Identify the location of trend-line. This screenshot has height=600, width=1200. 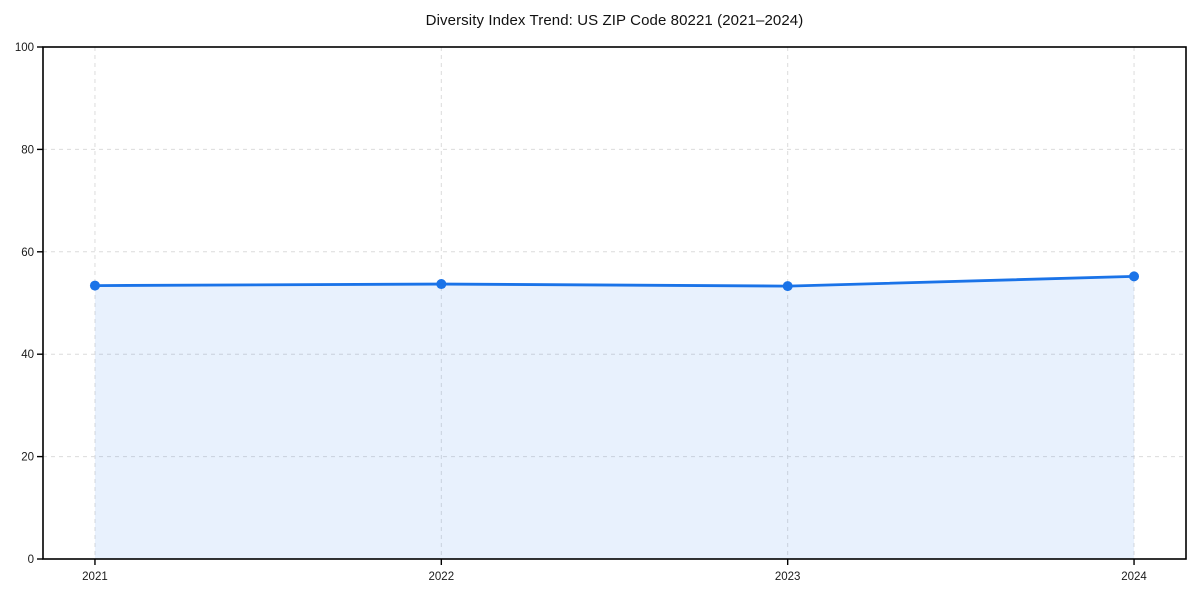
(614, 281).